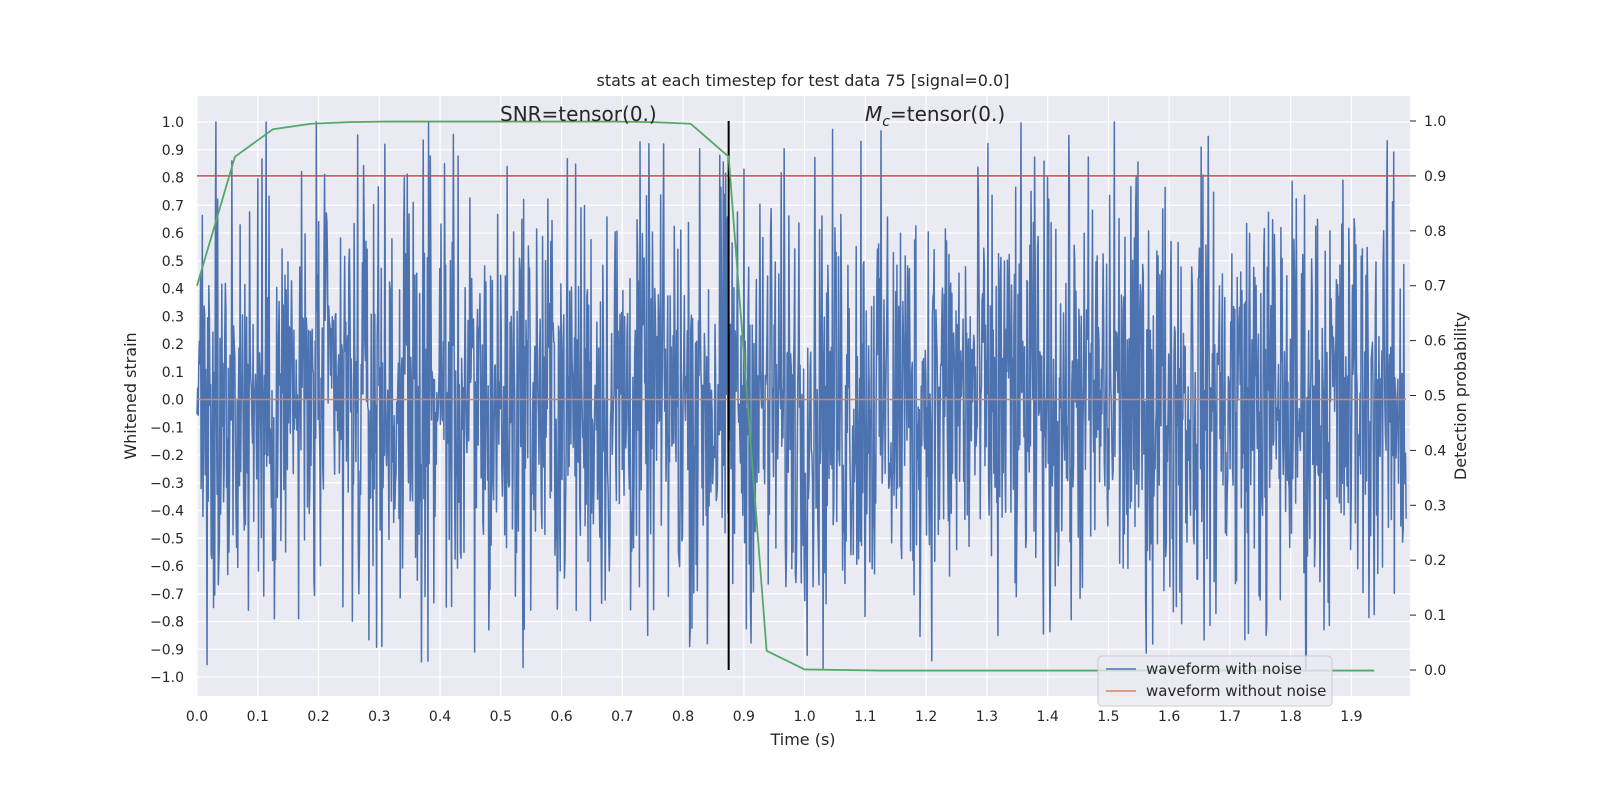  What do you see at coordinates (1435, 451) in the screenshot?
I see `y2-tick-label: 0.4` at bounding box center [1435, 451].